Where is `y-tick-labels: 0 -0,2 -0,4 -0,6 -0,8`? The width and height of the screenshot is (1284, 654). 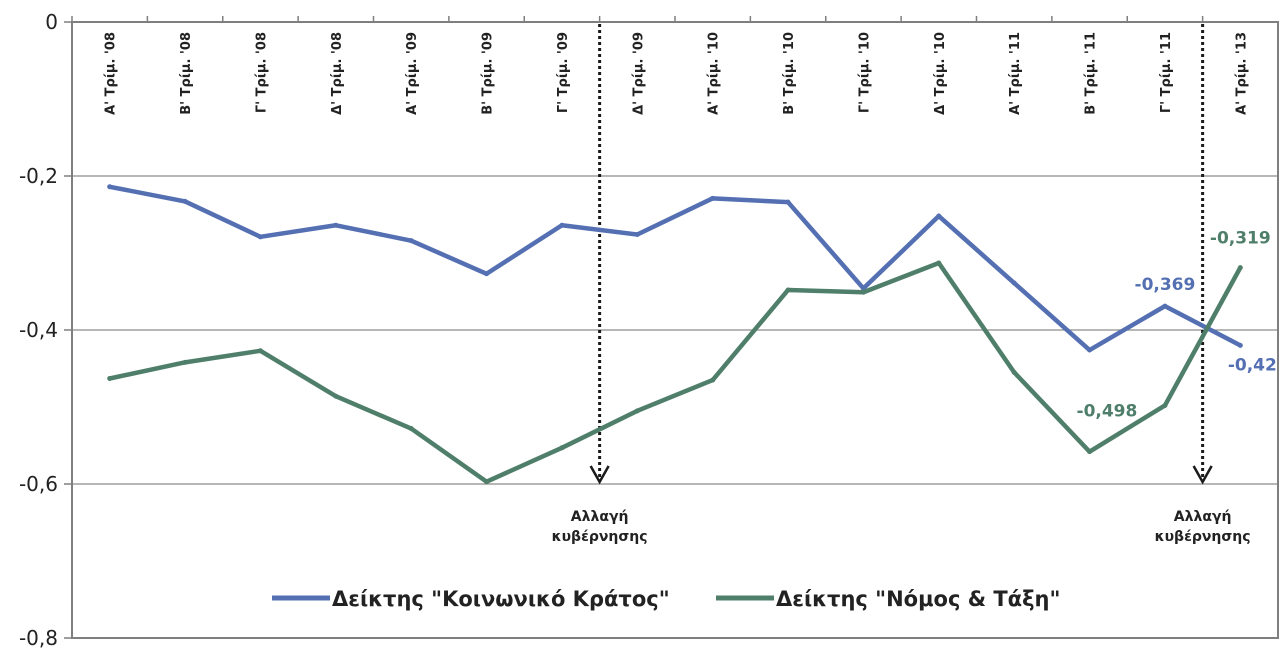
y-tick-labels: 0 -0,2 -0,4 -0,6 -0,8 is located at coordinates (38, 330).